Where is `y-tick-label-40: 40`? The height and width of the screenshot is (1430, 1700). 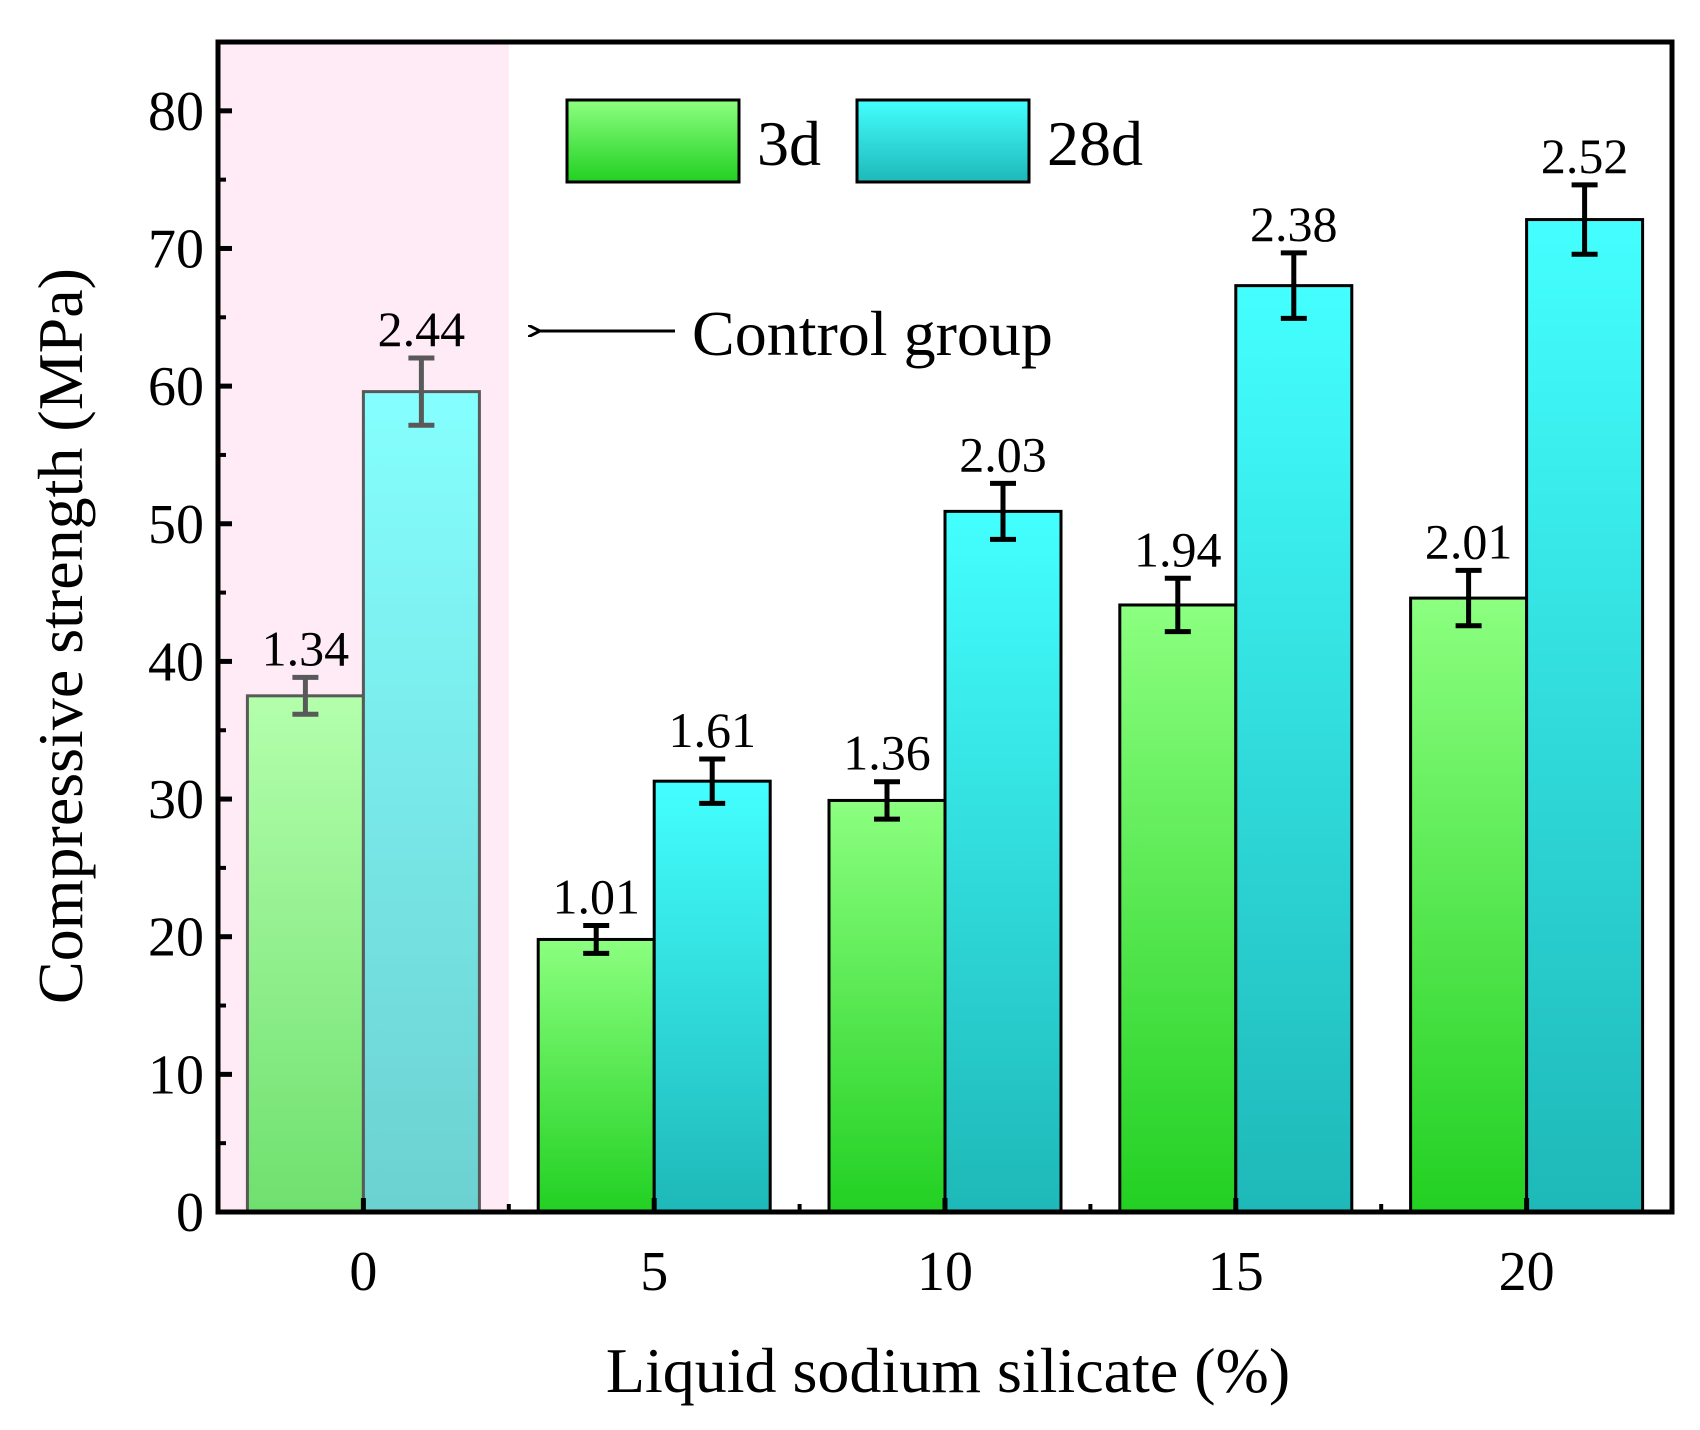 y-tick-label-40: 40 is located at coordinates (176, 662).